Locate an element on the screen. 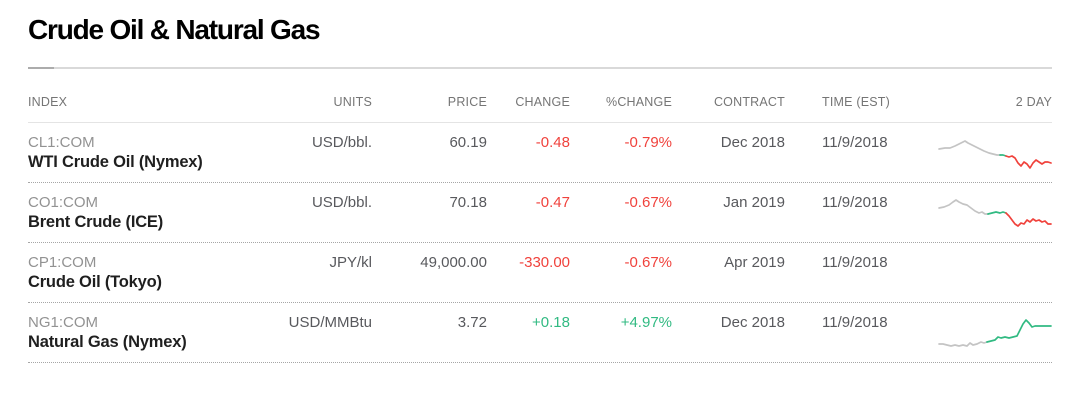  ticker-symbol: CL1:COM is located at coordinates (61, 142).